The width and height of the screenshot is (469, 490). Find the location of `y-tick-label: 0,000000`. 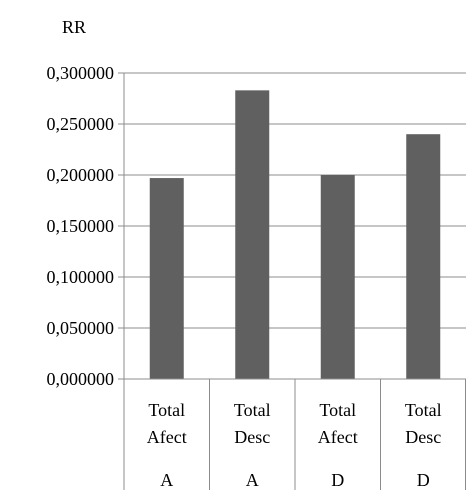

y-tick-label: 0,000000 is located at coordinates (81, 379).